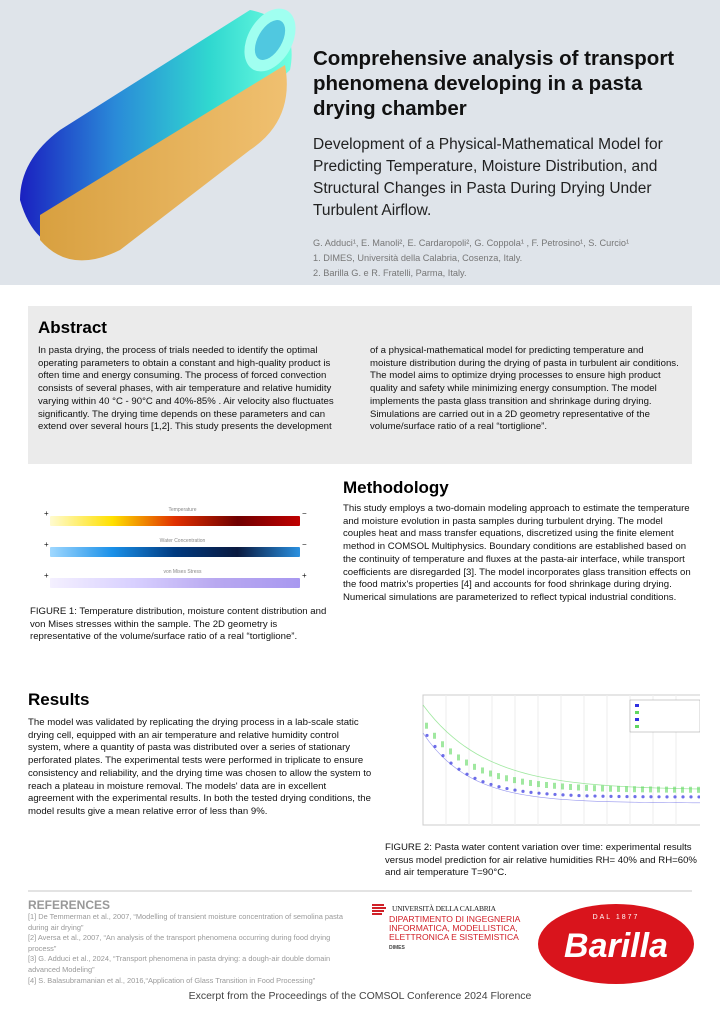 This screenshot has width=720, height=1016. What do you see at coordinates (444, 908) in the screenshot?
I see `university-name: UNIVERSITÀ DELLA CALABRIA` at bounding box center [444, 908].